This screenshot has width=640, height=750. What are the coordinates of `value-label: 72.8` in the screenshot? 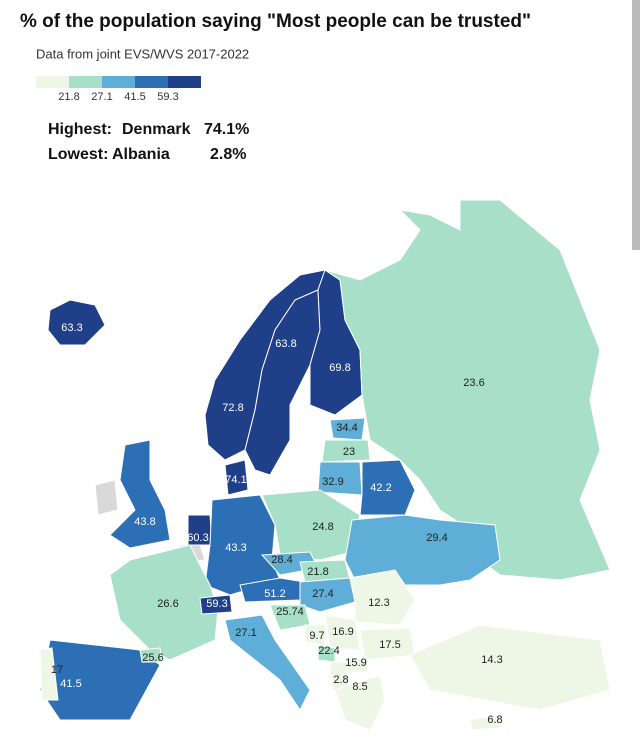 It's located at (232, 408).